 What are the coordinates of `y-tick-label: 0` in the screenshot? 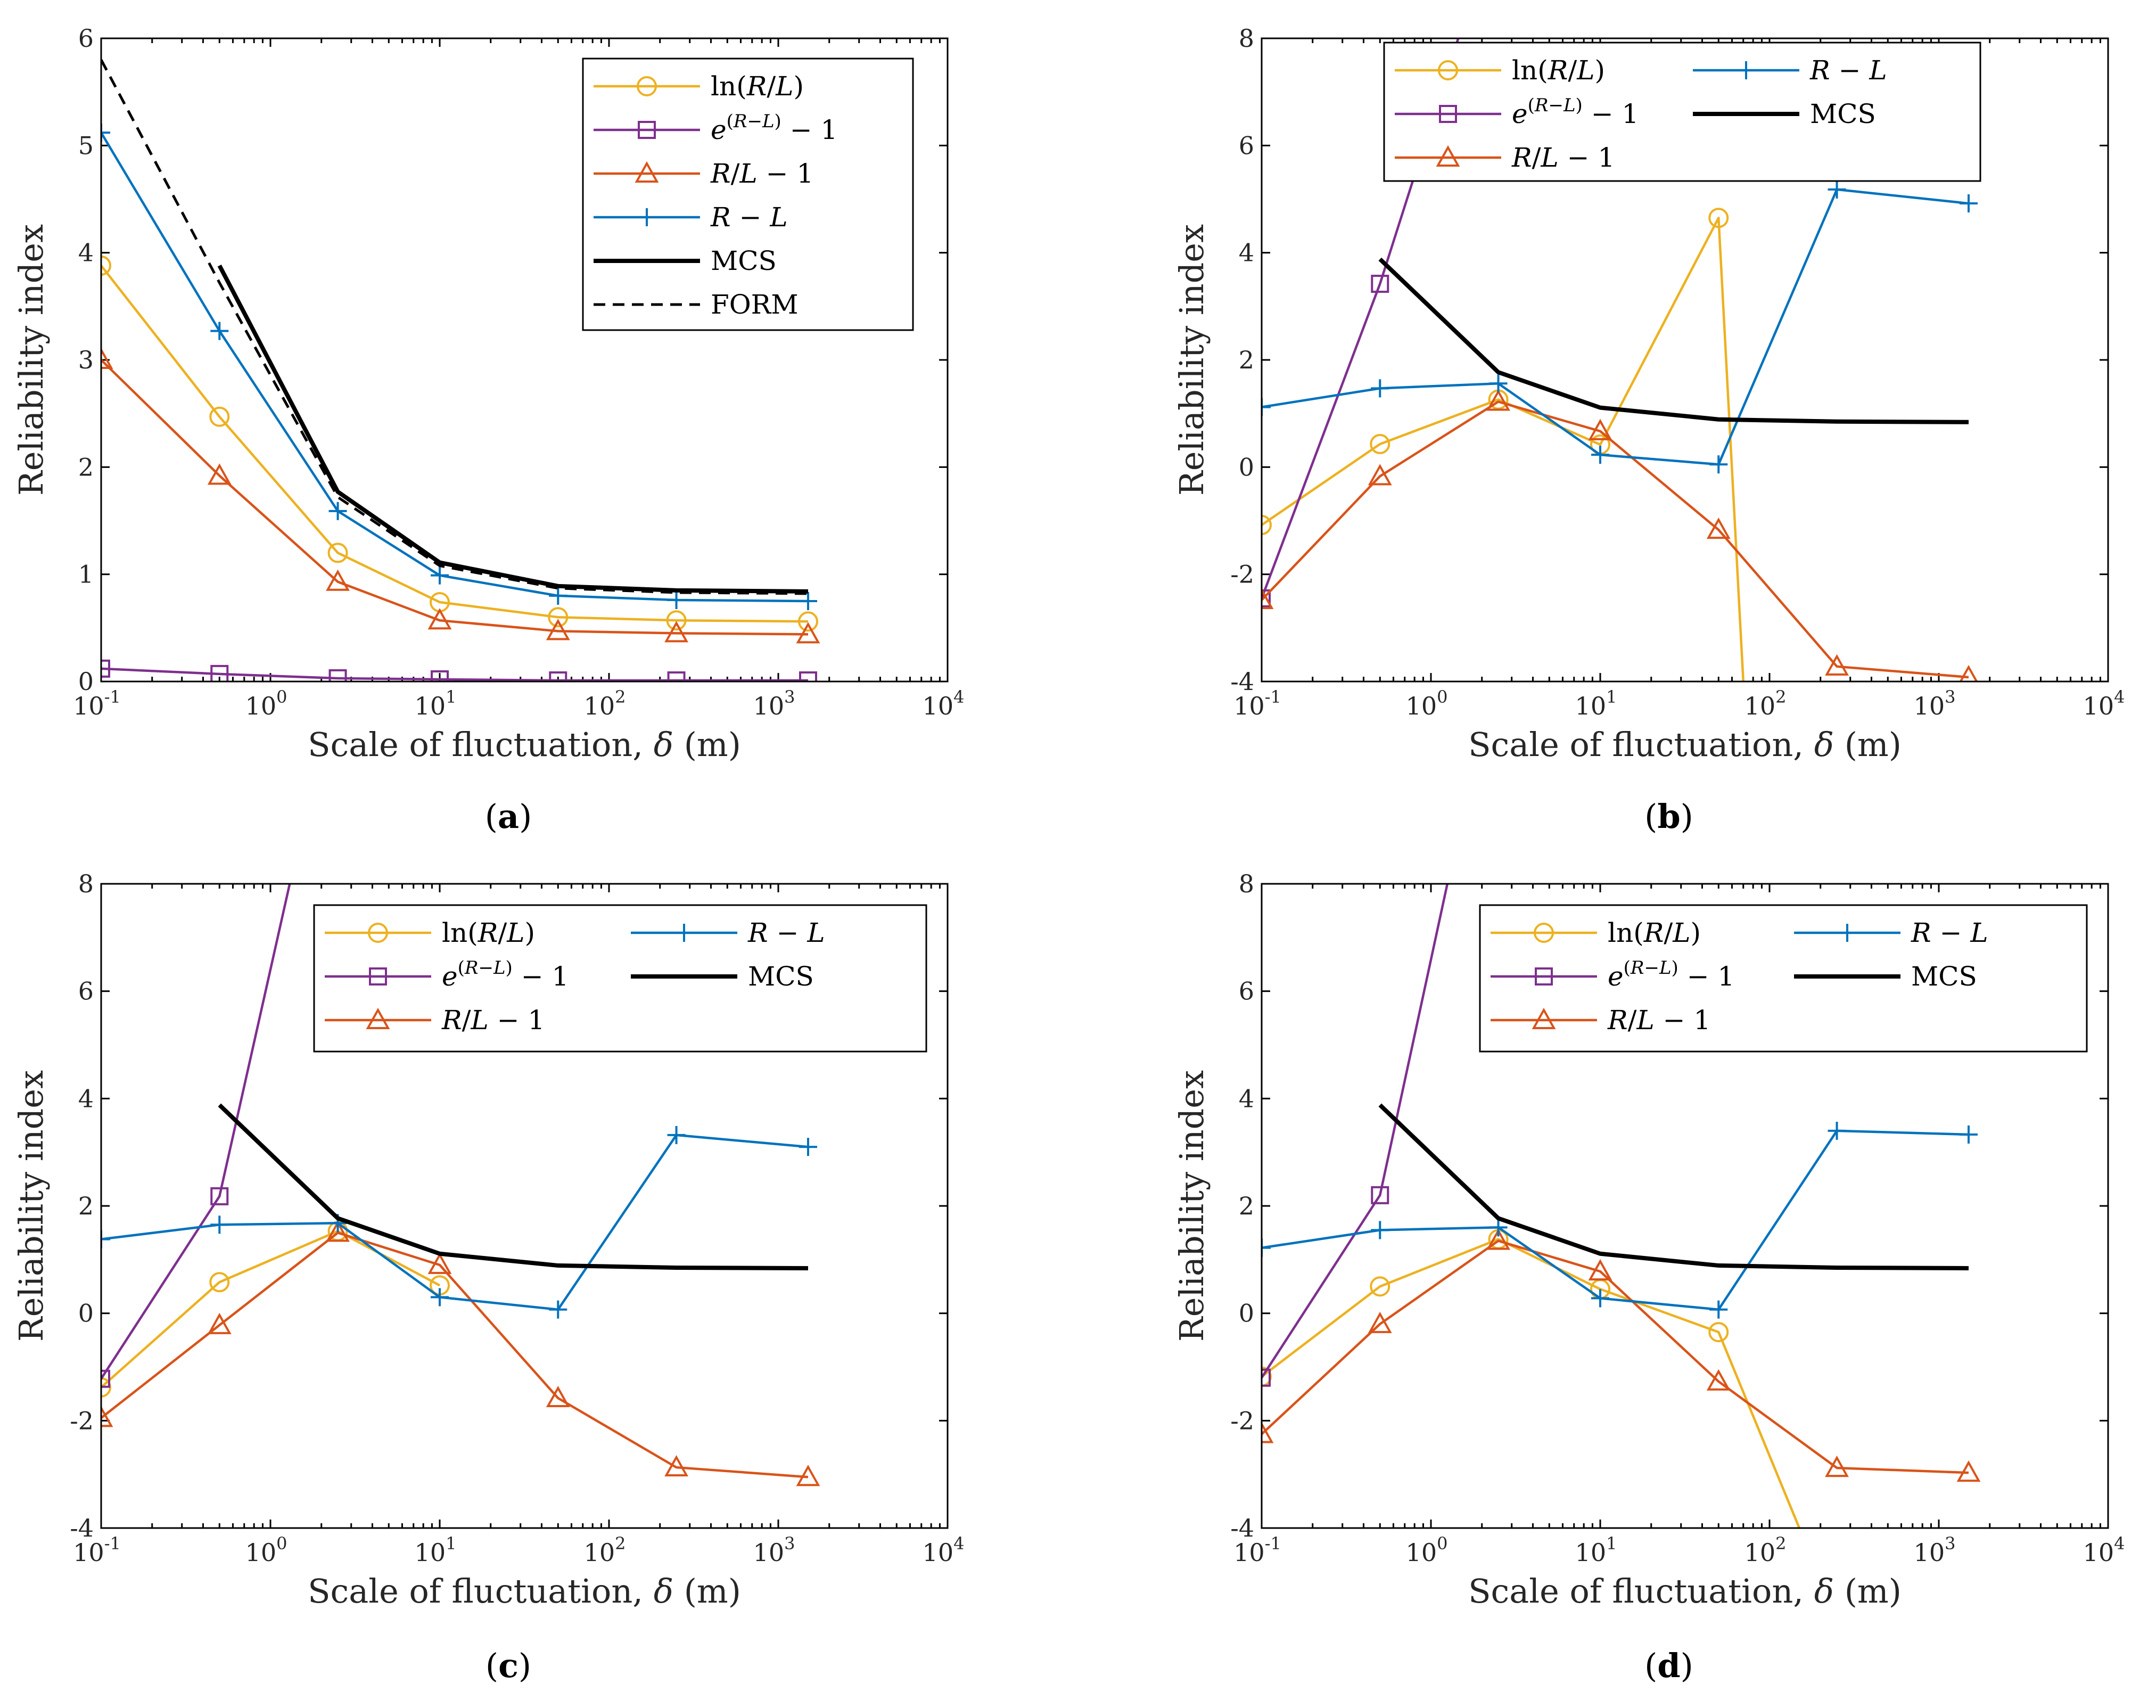 It's located at (86, 1313).